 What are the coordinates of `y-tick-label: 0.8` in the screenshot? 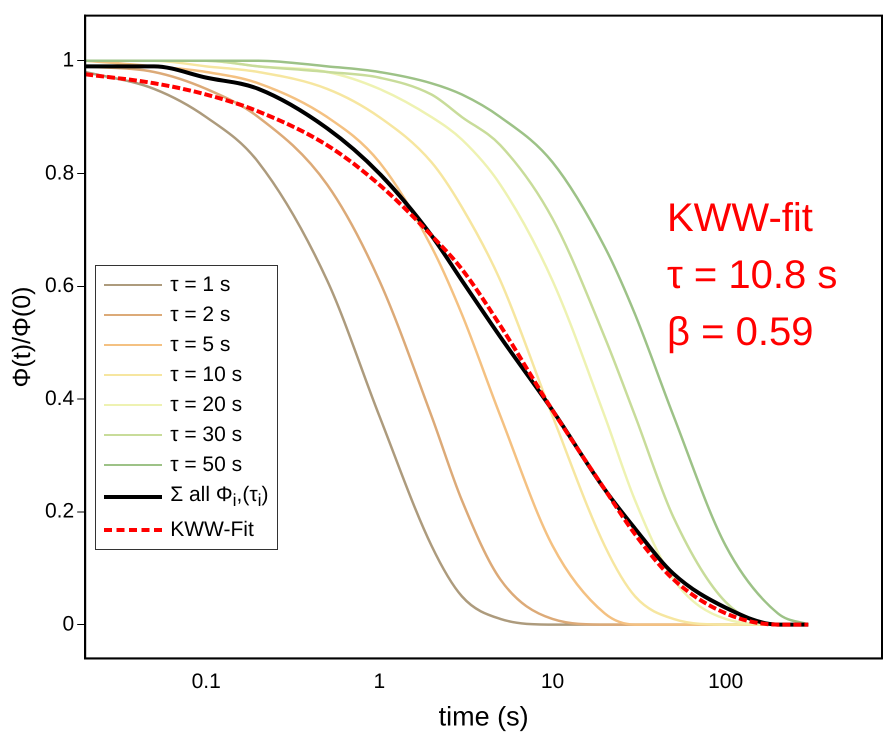 It's located at (59, 172).